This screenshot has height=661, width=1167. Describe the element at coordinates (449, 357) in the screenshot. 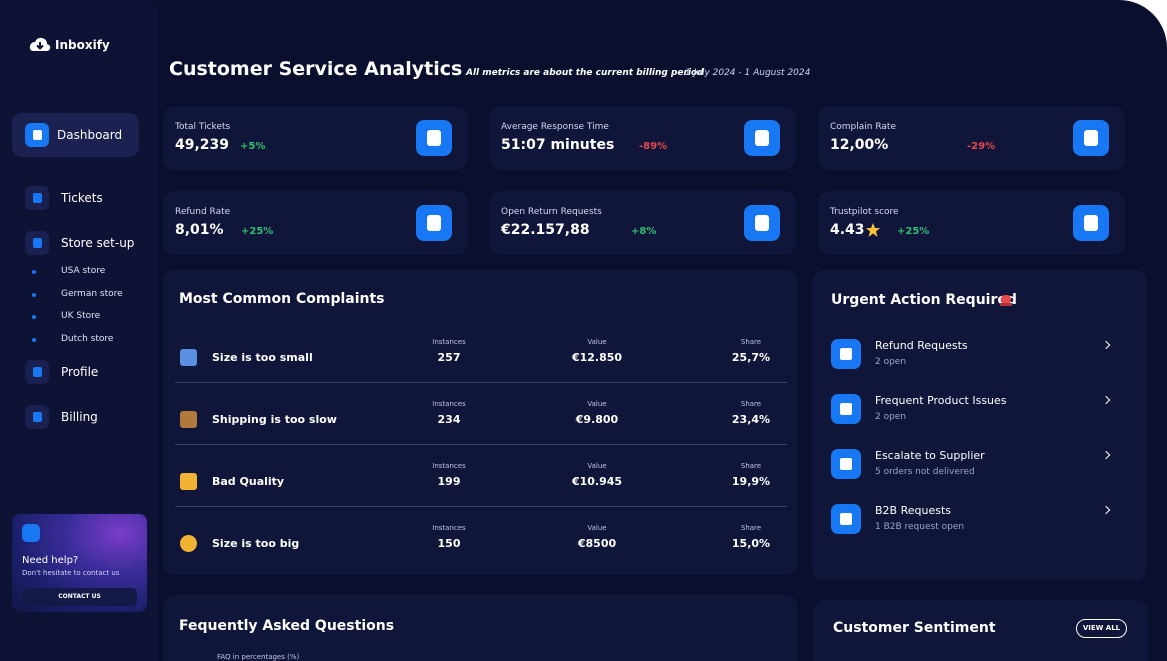

I see `complaint-instances: 257` at that location.